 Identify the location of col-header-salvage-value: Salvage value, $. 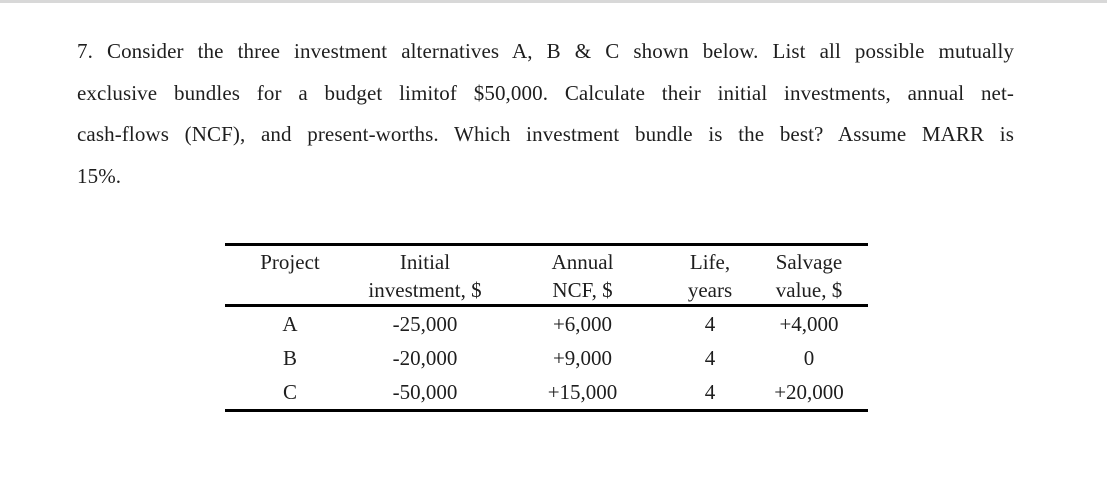
(809, 275).